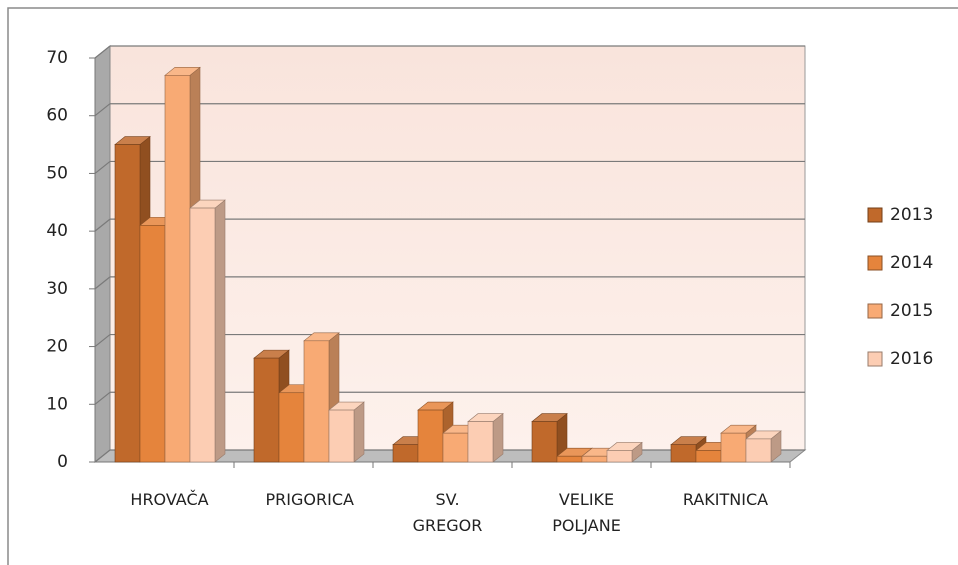 This screenshot has width=958, height=565. What do you see at coordinates (57, 58) in the screenshot?
I see `y-tick-label: 70` at bounding box center [57, 58].